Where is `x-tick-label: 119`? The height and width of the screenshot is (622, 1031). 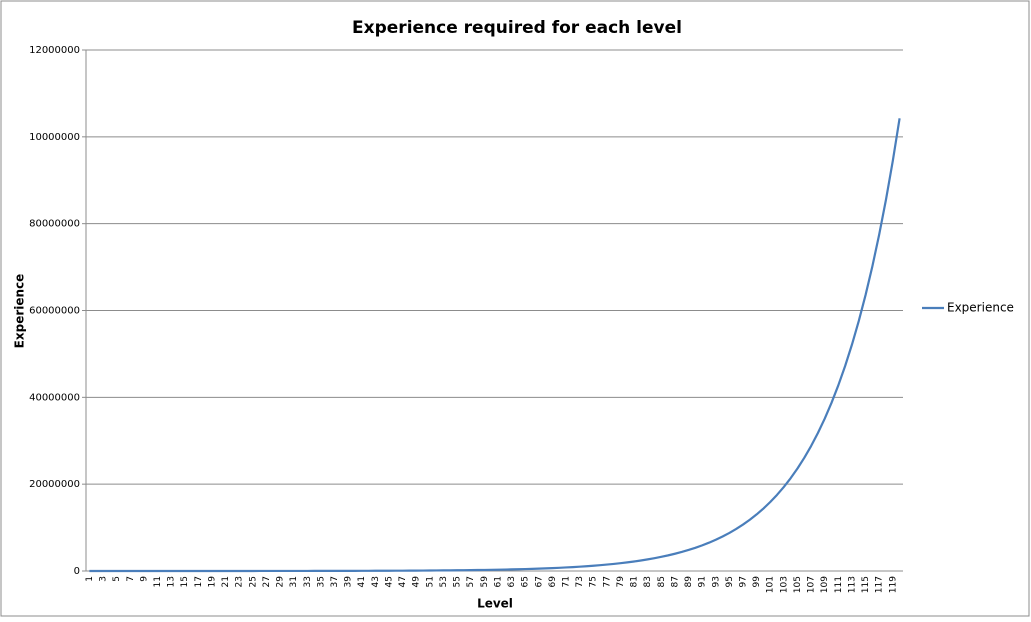 x-tick-label: 119 is located at coordinates (893, 584).